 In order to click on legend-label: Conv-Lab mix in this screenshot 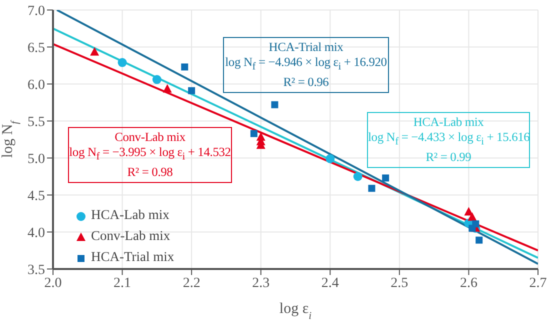, I will do `click(131, 236)`.